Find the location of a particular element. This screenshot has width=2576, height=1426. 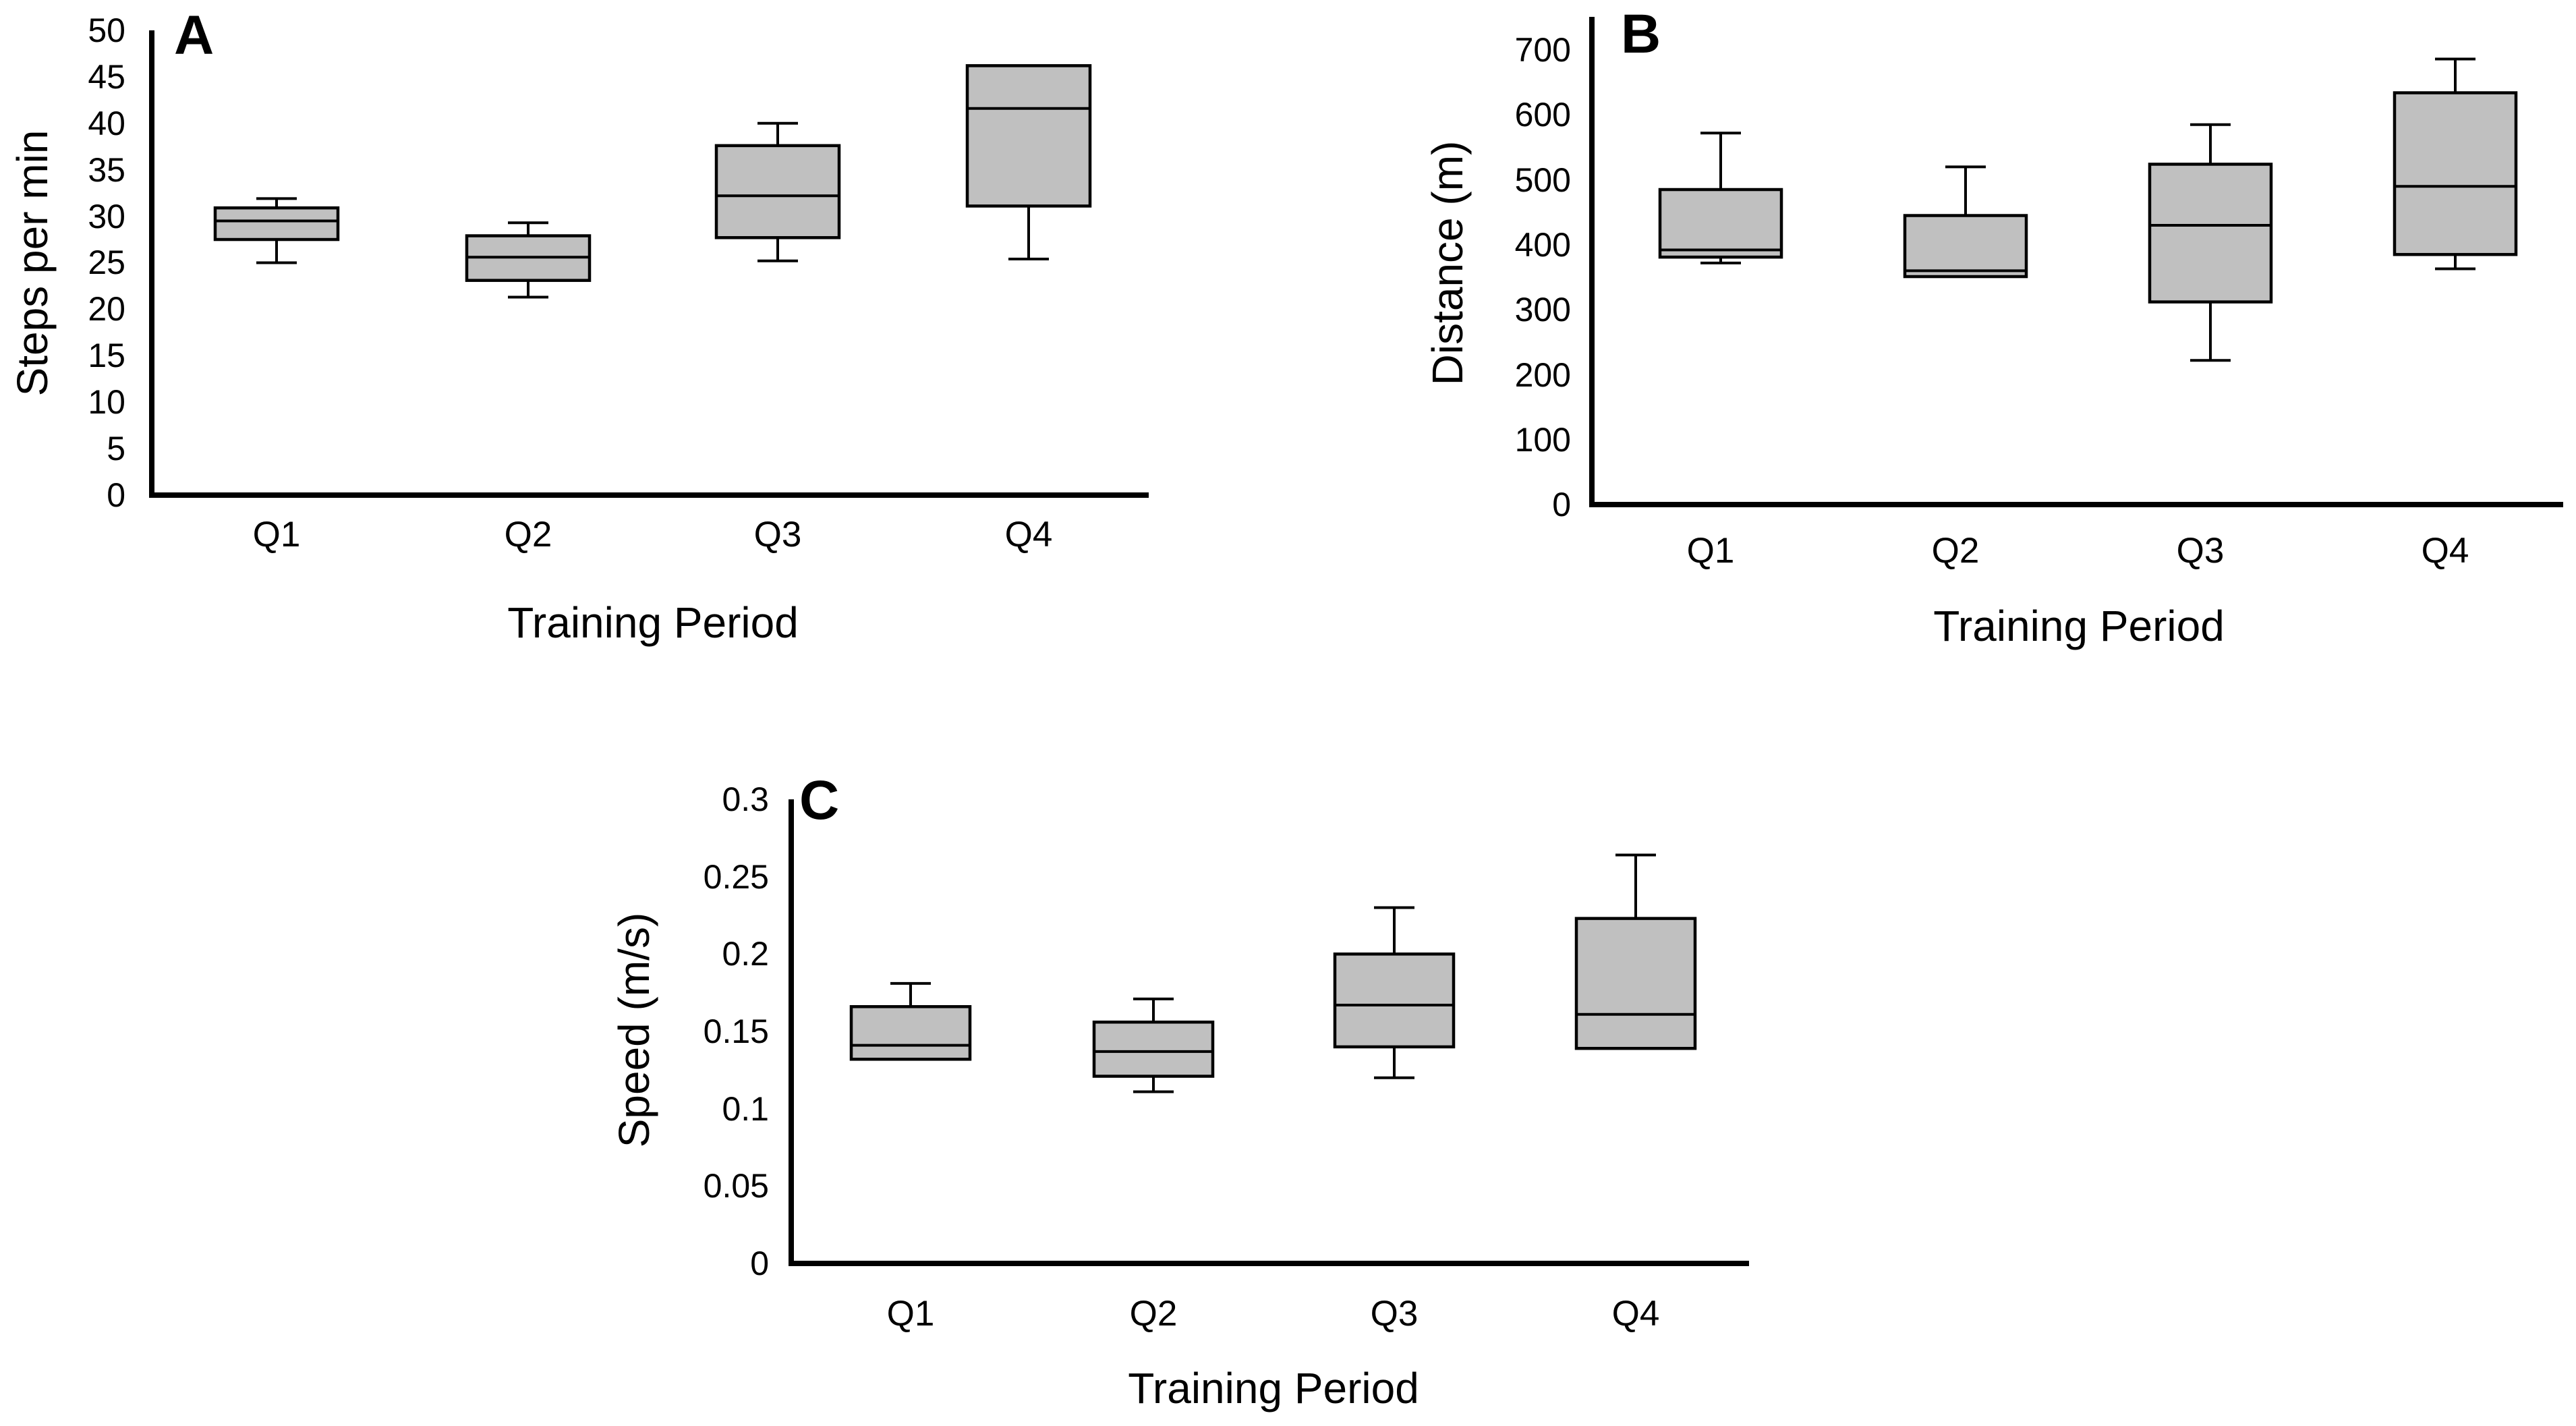

panel-b-y-tick-label: 100 is located at coordinates (1543, 440).